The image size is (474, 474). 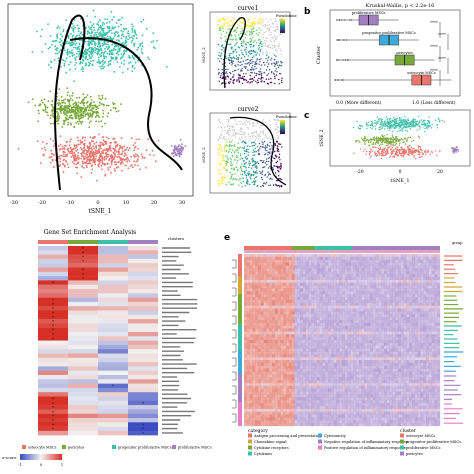 I want to click on curve1-ylabel: tSNE_2, so click(x=203, y=55).